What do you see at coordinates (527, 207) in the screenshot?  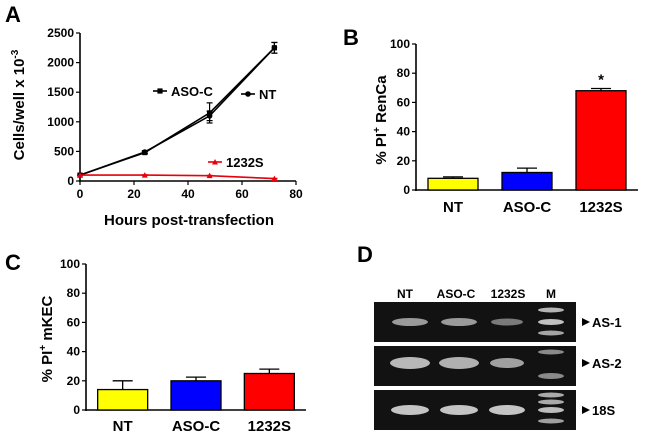 I see `panel-b-category-label: ASO-C` at bounding box center [527, 207].